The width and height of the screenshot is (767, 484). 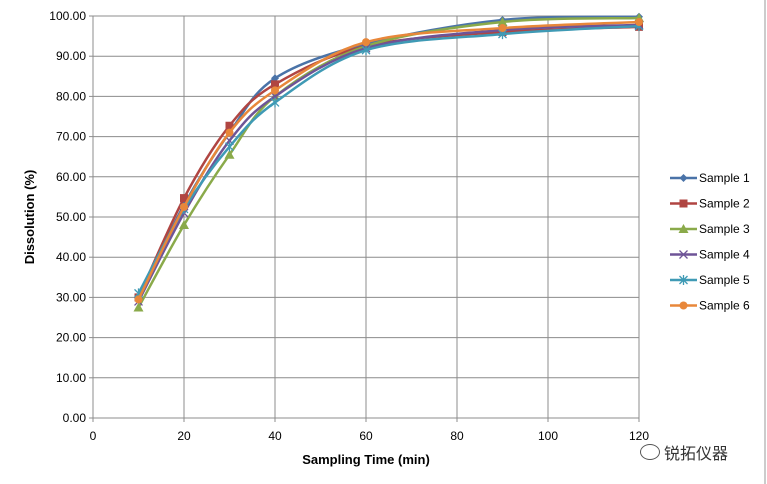 I want to click on wechat-icon, so click(x=650, y=452).